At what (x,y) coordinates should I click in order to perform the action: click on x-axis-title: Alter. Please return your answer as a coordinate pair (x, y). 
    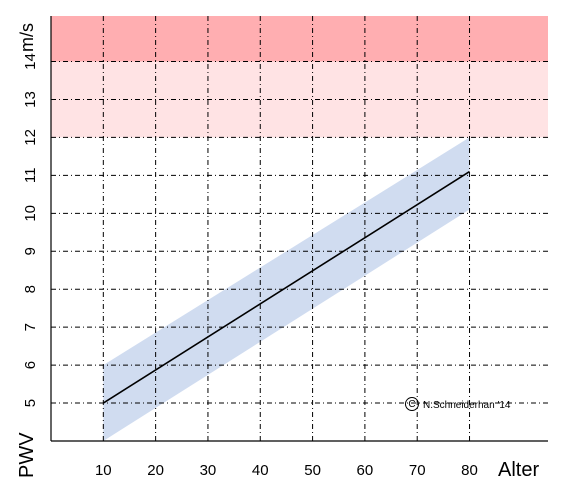
    Looking at the image, I should click on (518, 470).